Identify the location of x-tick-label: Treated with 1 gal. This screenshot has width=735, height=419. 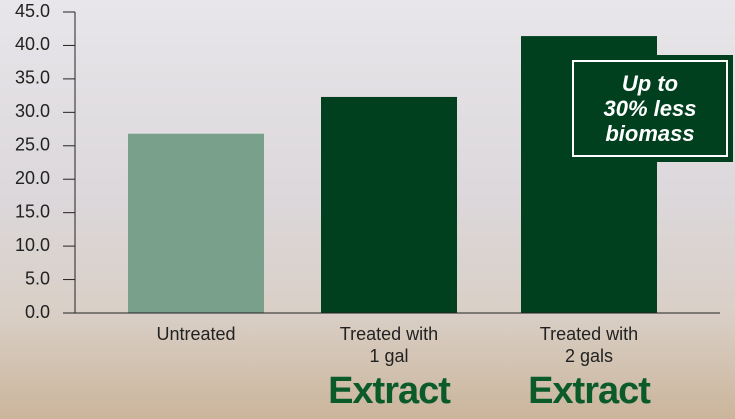
(389, 345).